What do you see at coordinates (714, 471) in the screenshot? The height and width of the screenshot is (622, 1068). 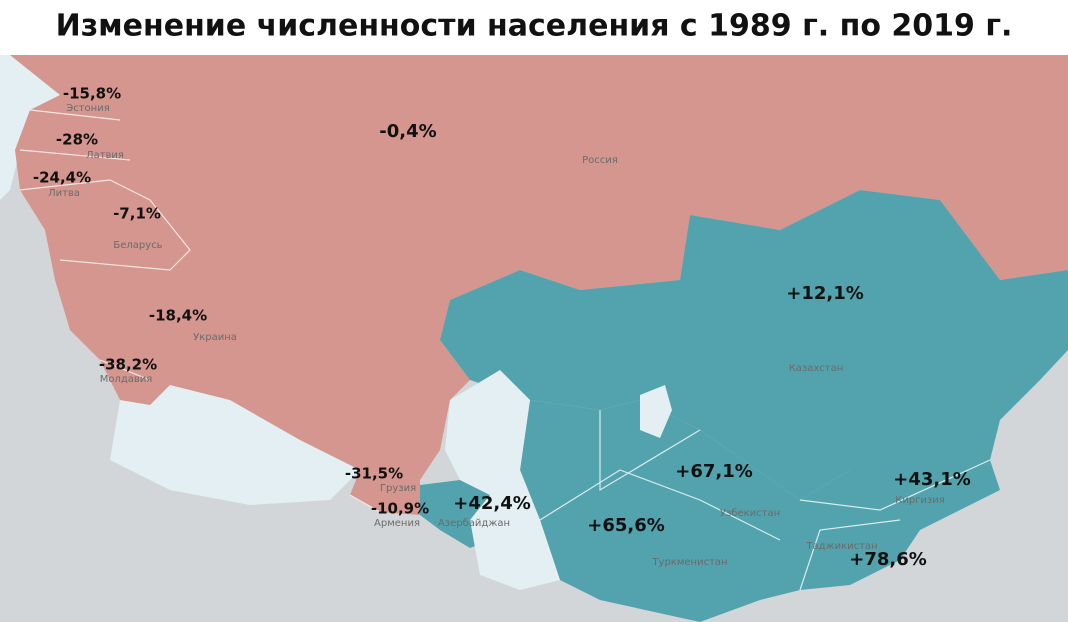 I see `region-change: +67,1%` at bounding box center [714, 471].